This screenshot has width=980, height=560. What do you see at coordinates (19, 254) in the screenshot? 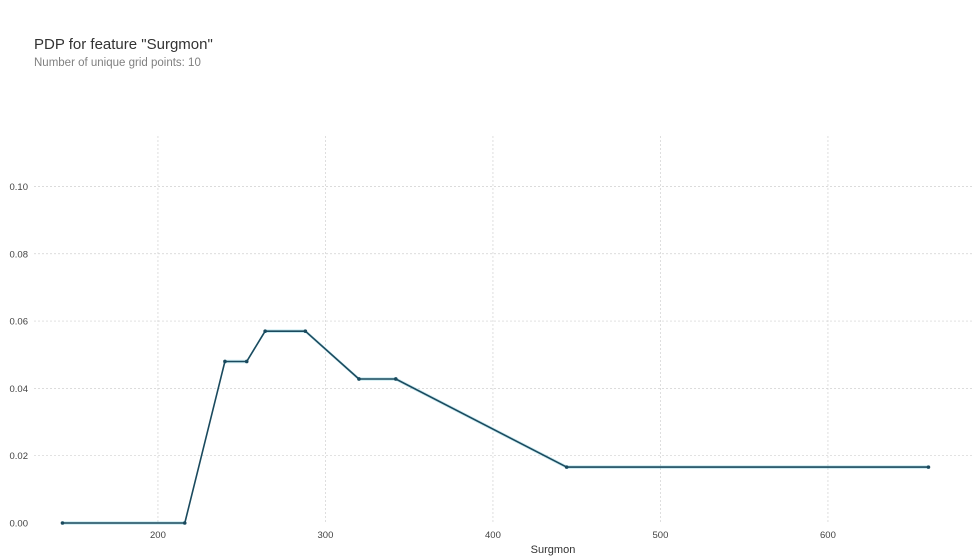
I see `y-tick-label: 0.08` at bounding box center [19, 254].